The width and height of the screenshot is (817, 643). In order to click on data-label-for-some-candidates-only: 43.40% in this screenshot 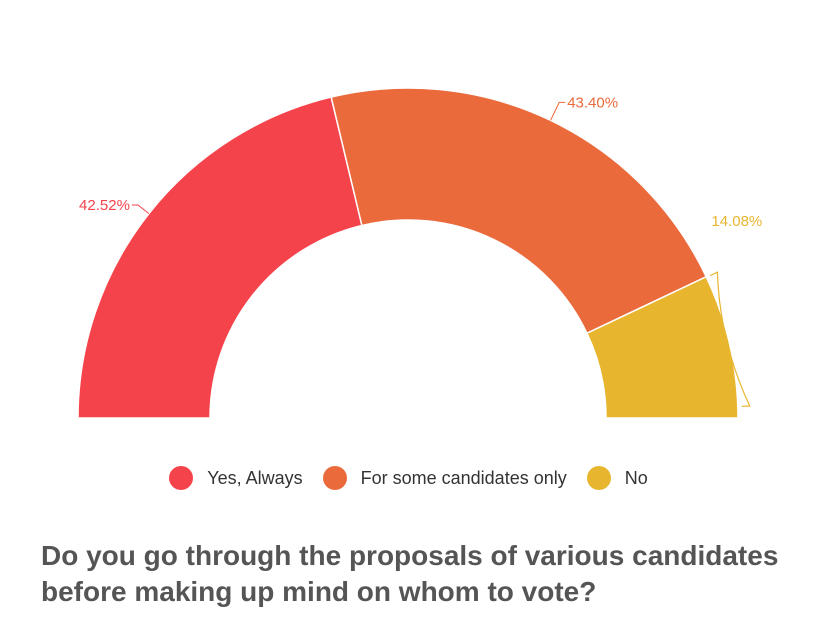, I will do `click(592, 102)`.